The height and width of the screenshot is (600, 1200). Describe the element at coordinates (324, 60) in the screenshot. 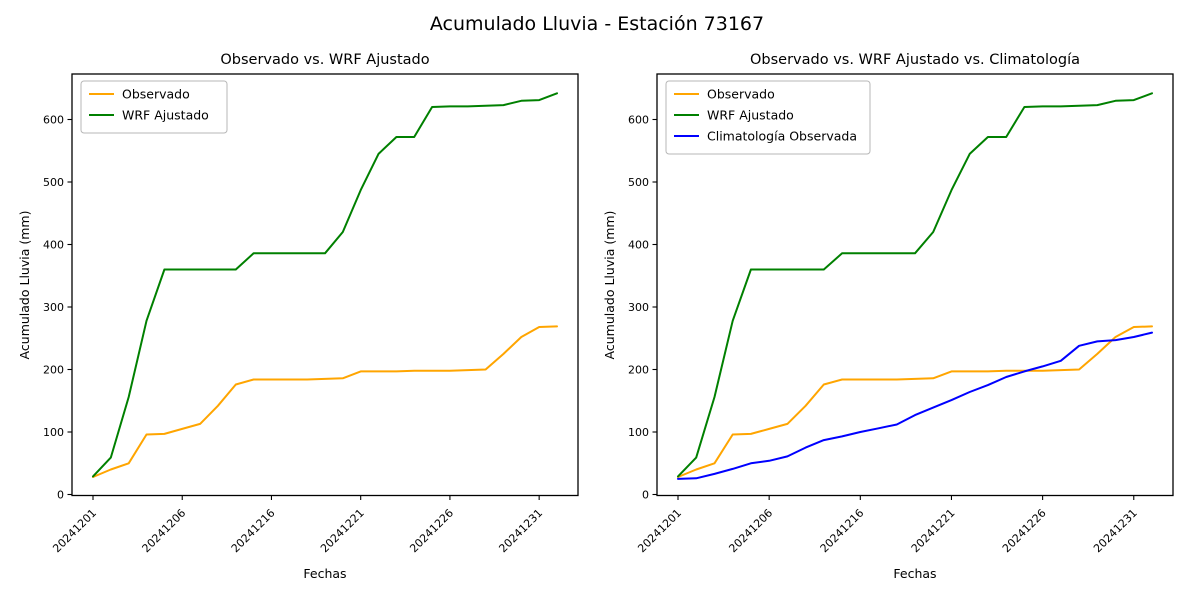

I see `left-subplot-title: Observado vs. WRF Ajustado` at that location.